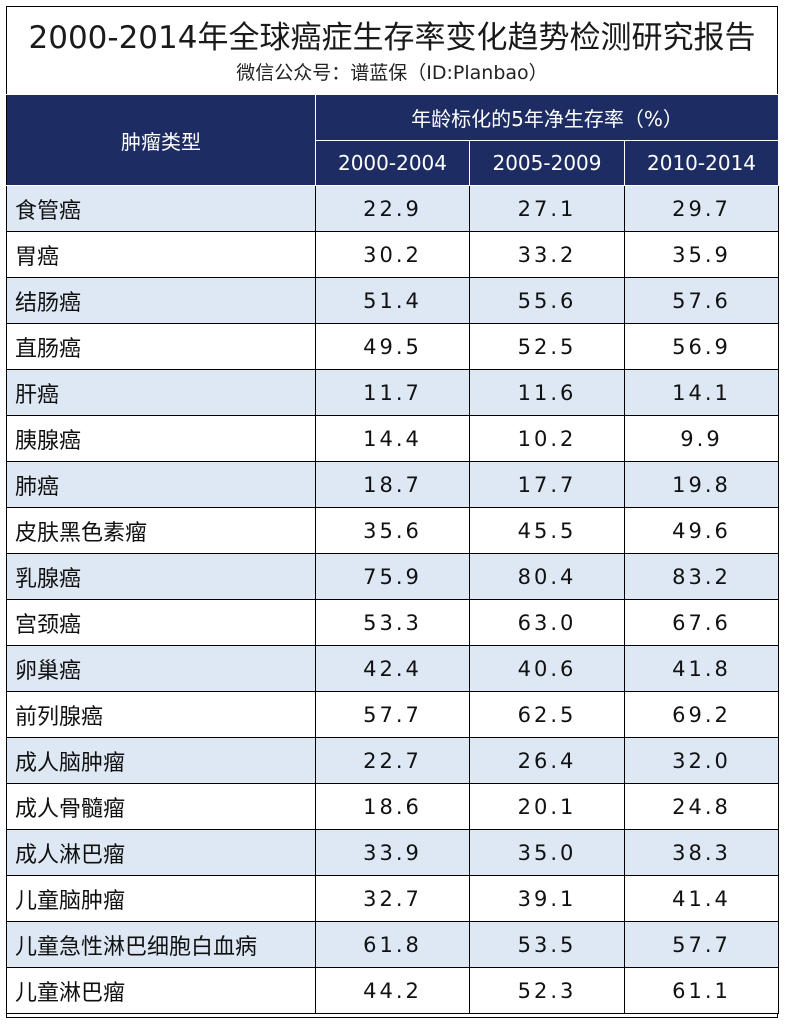 Image resolution: width=785 pixels, height=1024 pixels. What do you see at coordinates (701, 990) in the screenshot?
I see `survival-rate-cell: 61.1` at bounding box center [701, 990].